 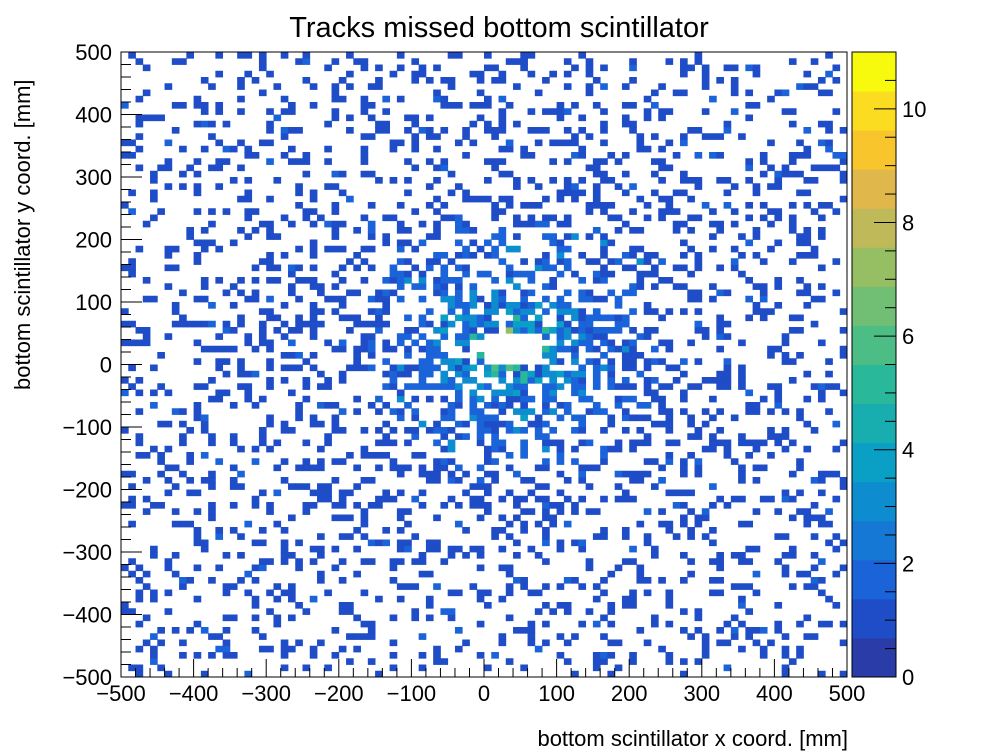 I want to click on colorbar-segment, so click(x=874, y=228).